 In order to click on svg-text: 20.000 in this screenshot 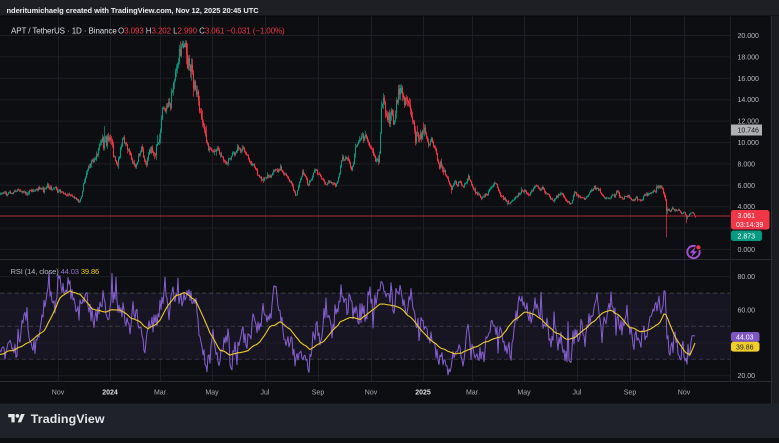, I will do `click(749, 36)`.